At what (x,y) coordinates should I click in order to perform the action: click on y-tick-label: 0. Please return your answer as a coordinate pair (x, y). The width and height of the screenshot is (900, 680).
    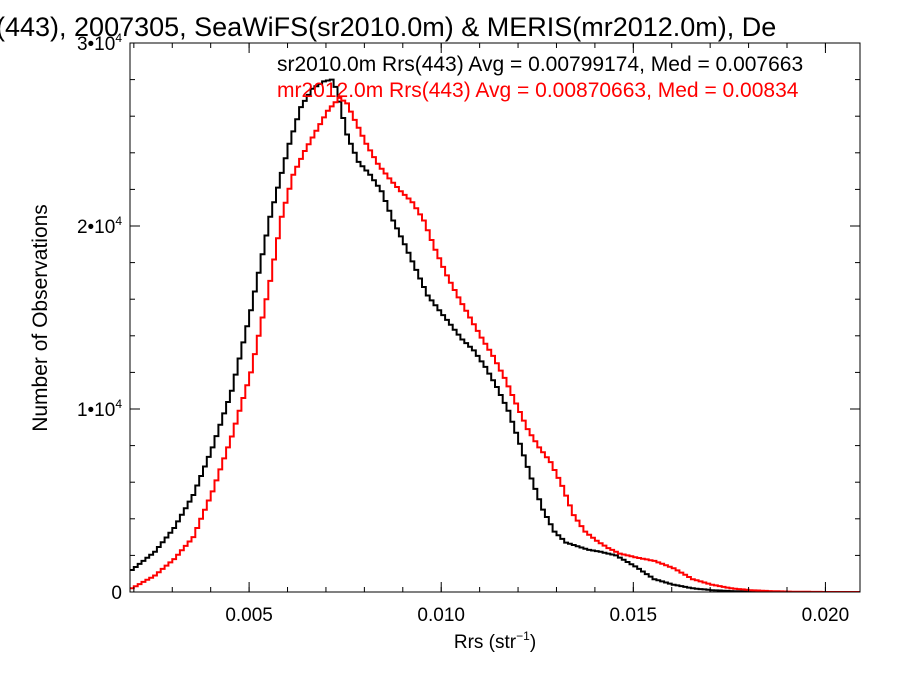
    Looking at the image, I should click on (116, 593).